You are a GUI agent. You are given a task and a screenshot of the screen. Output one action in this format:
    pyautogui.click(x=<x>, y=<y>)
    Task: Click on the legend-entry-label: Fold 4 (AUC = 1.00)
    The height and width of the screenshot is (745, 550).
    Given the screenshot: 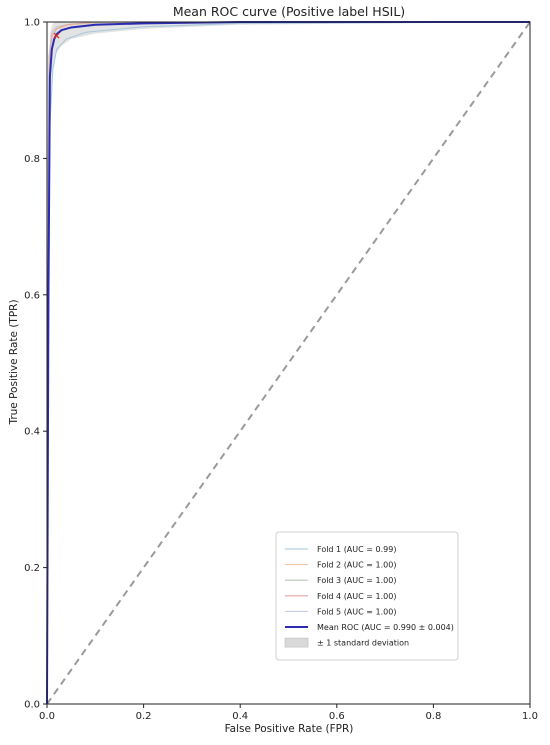 What is the action you would take?
    pyautogui.click(x=356, y=596)
    